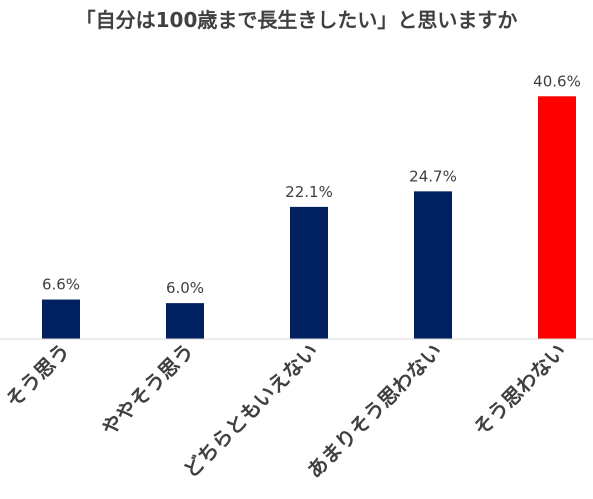 The image size is (593, 499). Describe the element at coordinates (433, 176) in the screenshot. I see `value-label-4: 24.7%` at that location.